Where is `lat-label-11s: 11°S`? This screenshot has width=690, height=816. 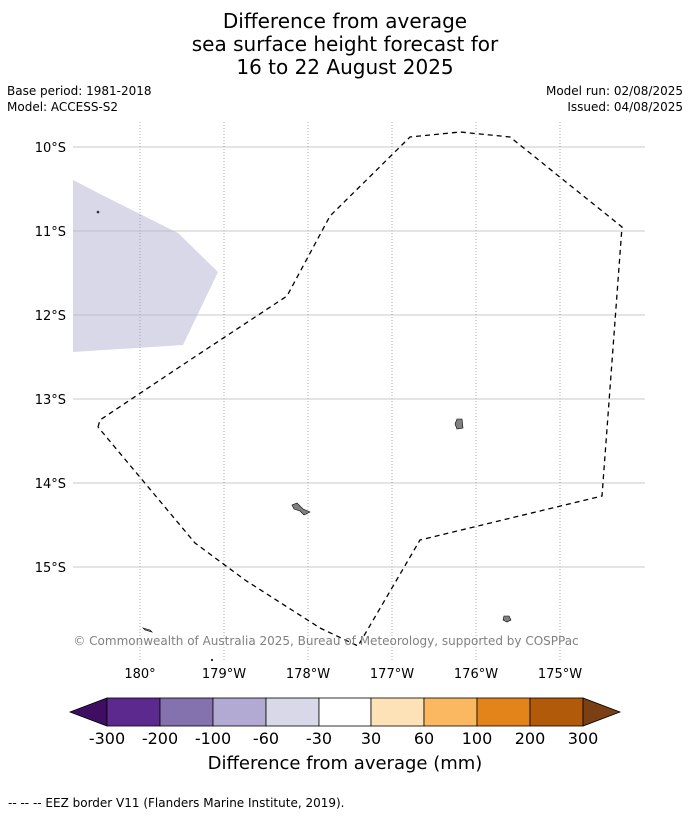 lat-label-11s: 11°S is located at coordinates (50, 232).